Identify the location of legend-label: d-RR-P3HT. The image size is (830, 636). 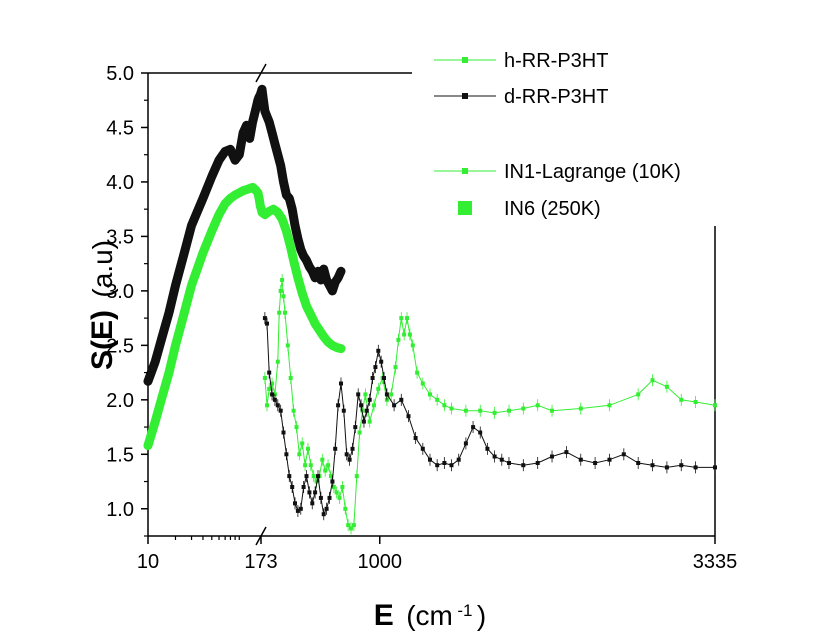
(556, 97).